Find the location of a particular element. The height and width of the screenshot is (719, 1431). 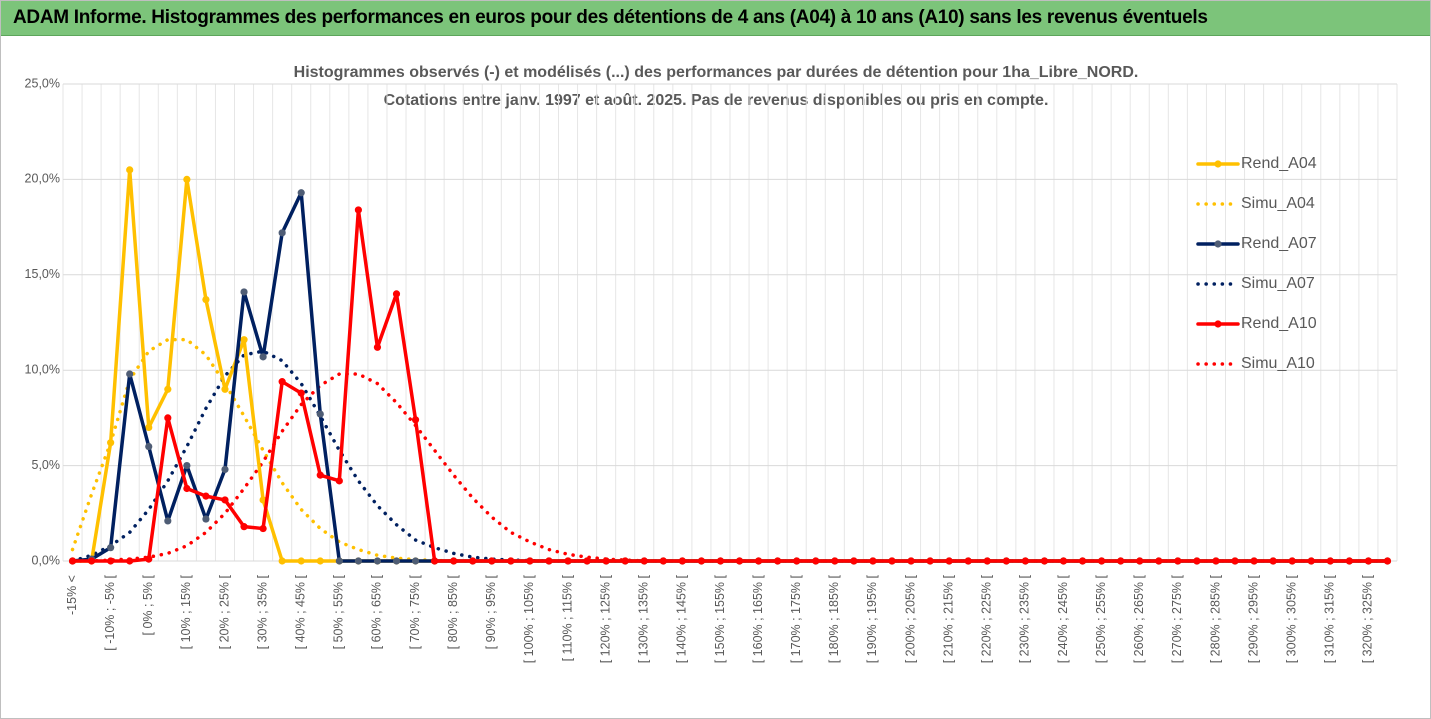

x-tick-label: [ 100% ; 105% [ is located at coordinates (529, 618).